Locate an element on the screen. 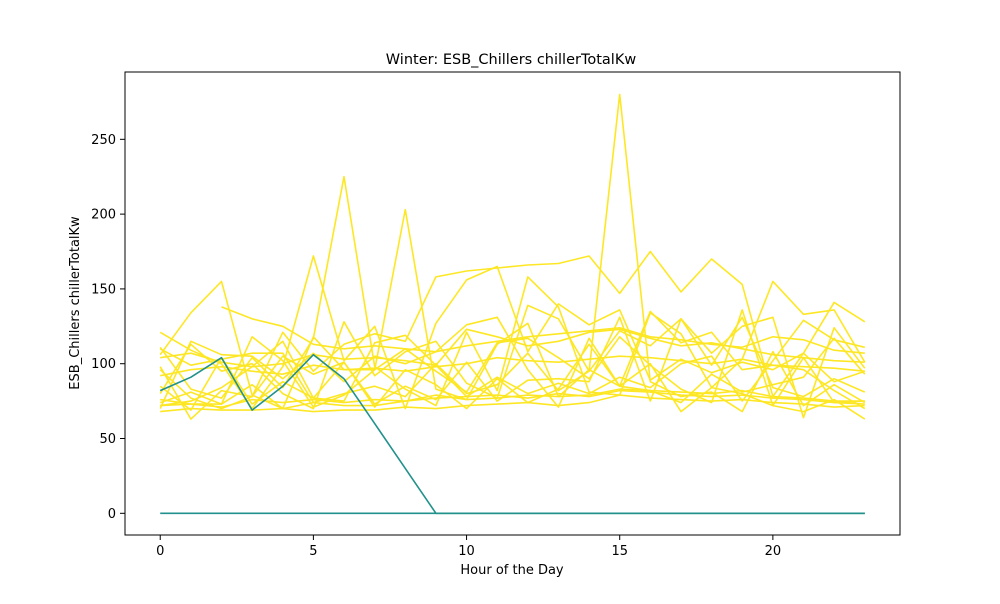 The height and width of the screenshot is (604, 1000). x-axis-label: Hour of the Day is located at coordinates (512, 570).